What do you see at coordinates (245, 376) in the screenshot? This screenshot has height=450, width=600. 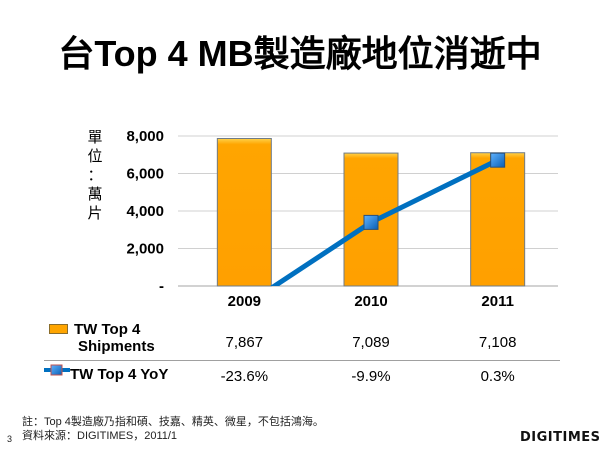 I see `yoy-value: -23.6%` at bounding box center [245, 376].